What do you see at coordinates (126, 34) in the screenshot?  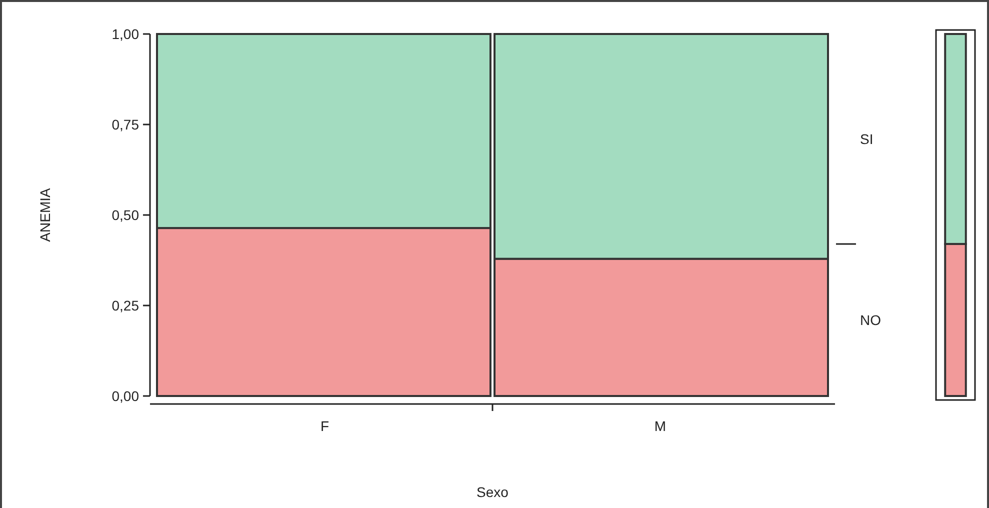 I see `y-tick-label: 1,00` at bounding box center [126, 34].